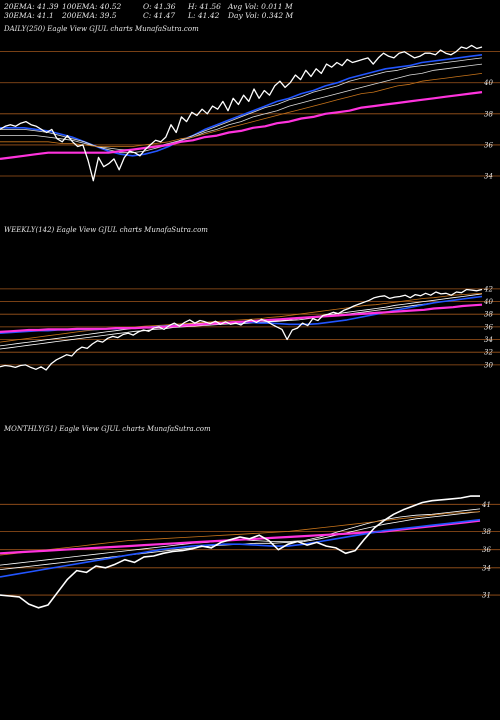  Describe the element at coordinates (159, 6) in the screenshot. I see `open-label: O: 41.36` at that location.